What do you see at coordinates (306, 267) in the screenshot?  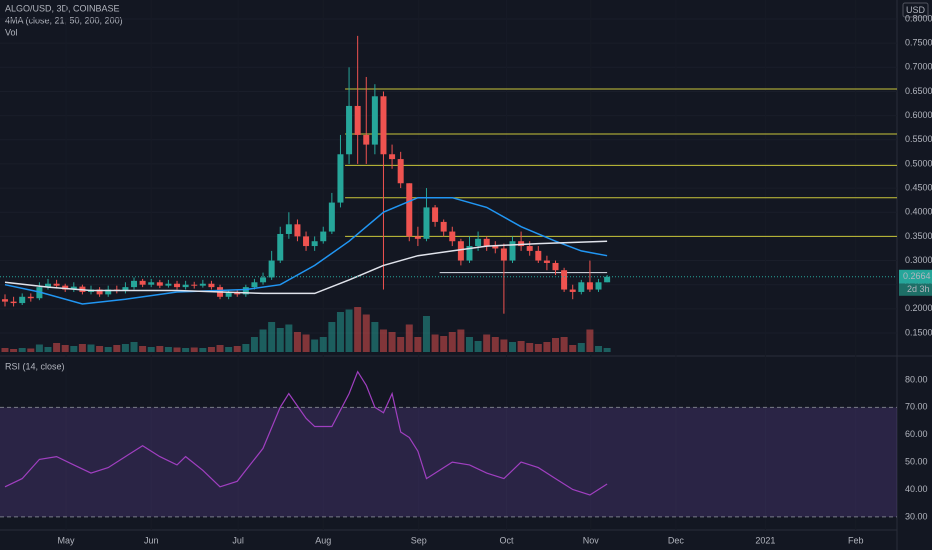 I see `moving-average` at bounding box center [306, 267].